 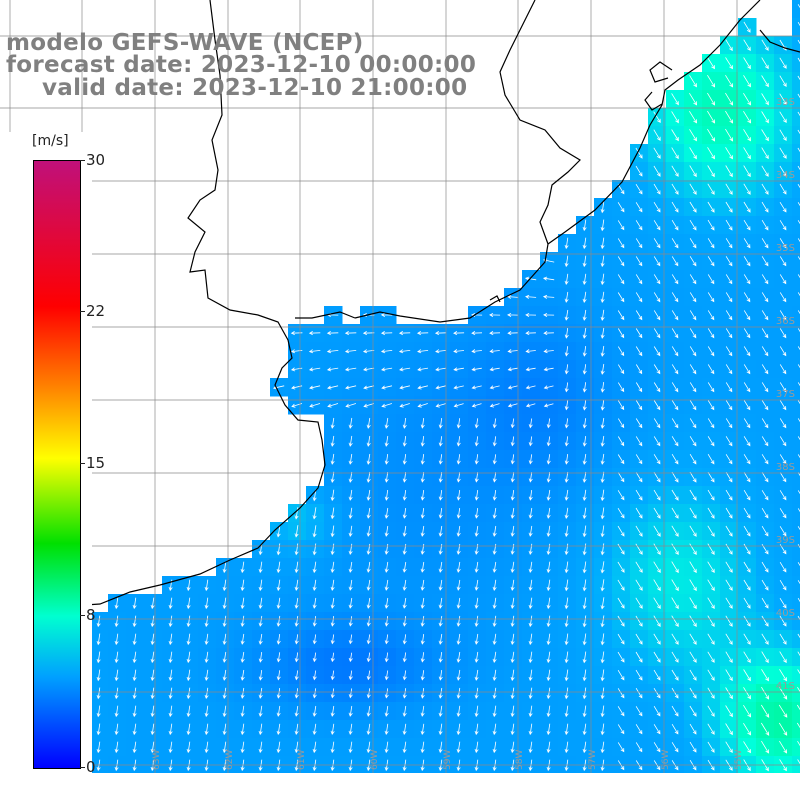 I want to click on longitude-label: 57W, so click(x=593, y=760).